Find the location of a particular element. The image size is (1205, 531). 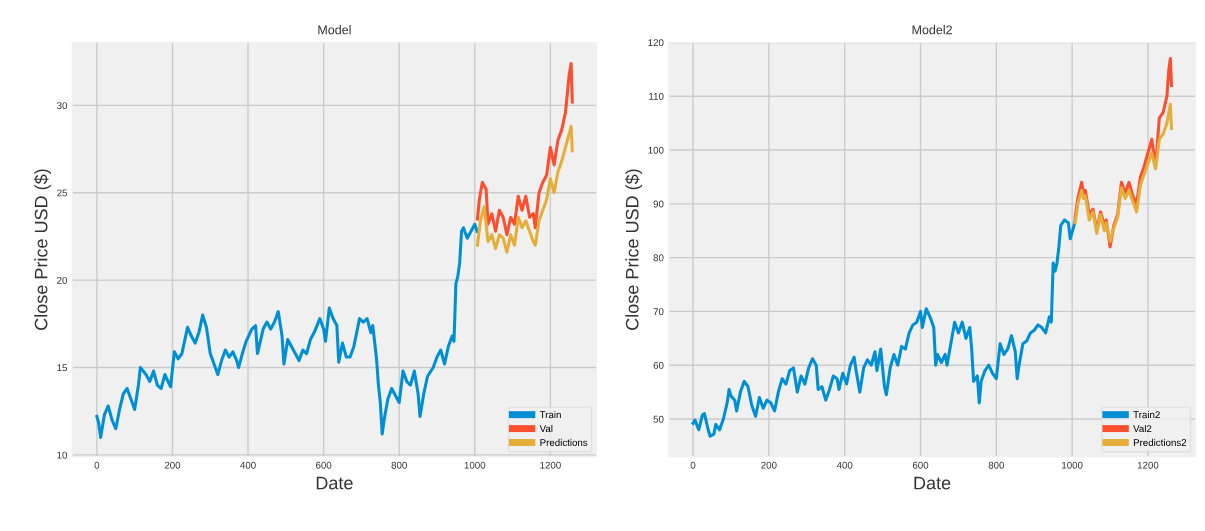

y-tick-label: 120 is located at coordinates (656, 43).